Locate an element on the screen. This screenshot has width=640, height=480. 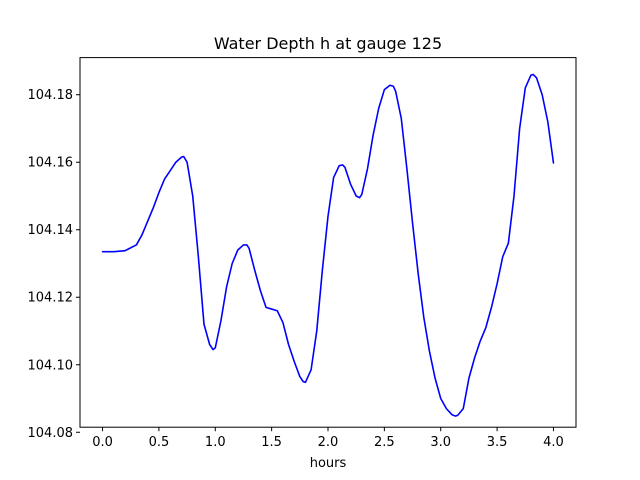
y-tick-label: 104.08 is located at coordinates (51, 433).